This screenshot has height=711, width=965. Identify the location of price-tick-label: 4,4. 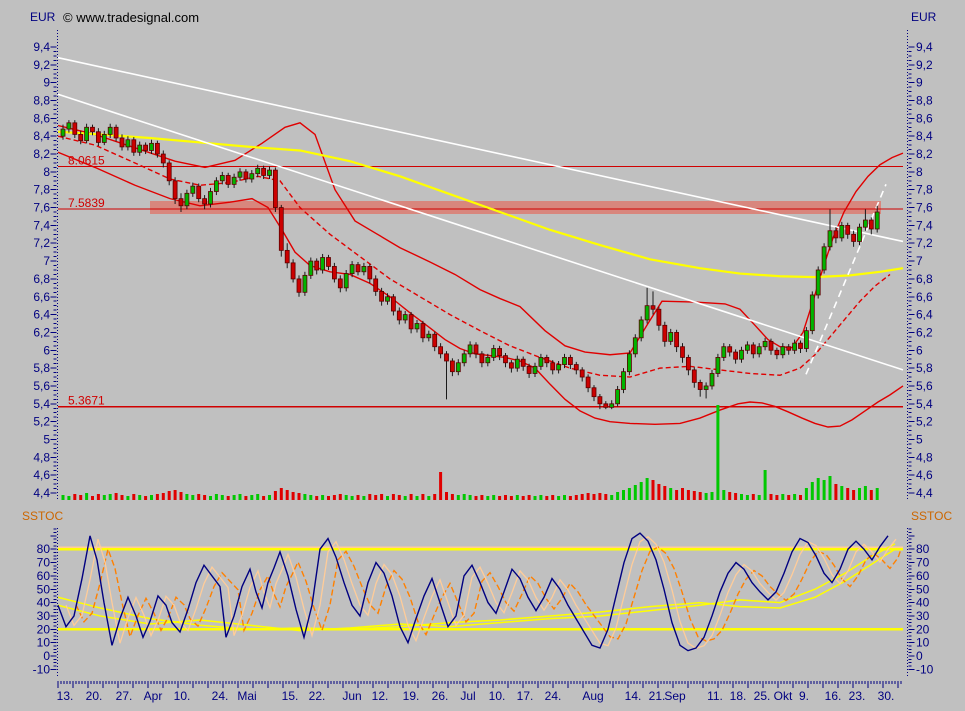
(41, 493).